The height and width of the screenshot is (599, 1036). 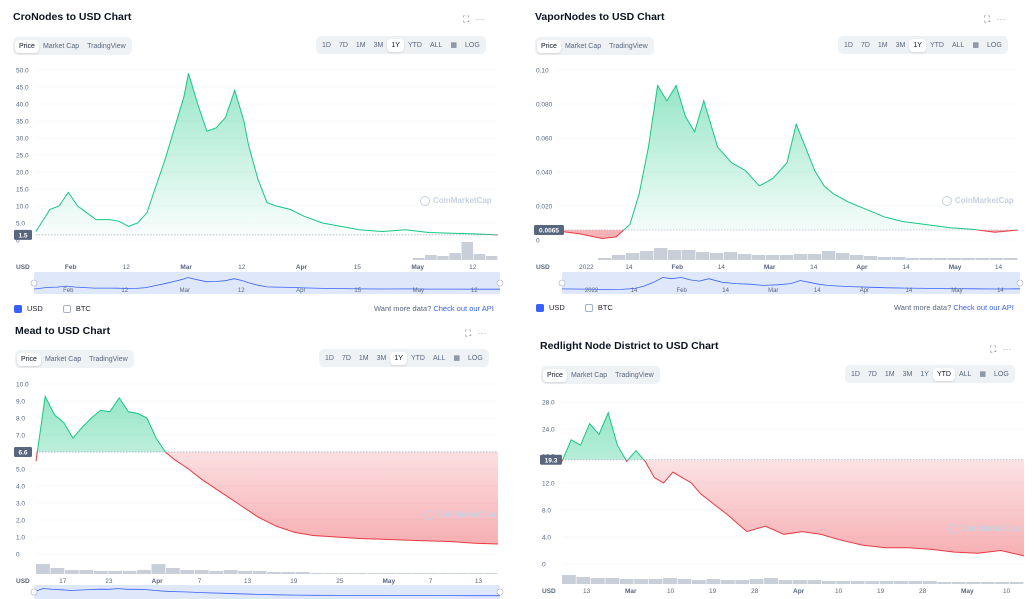 What do you see at coordinates (791, 283) in the screenshot?
I see `range-navigator: 2022 14 Feb 14 Mar 14 Apr 14 May 14` at bounding box center [791, 283].